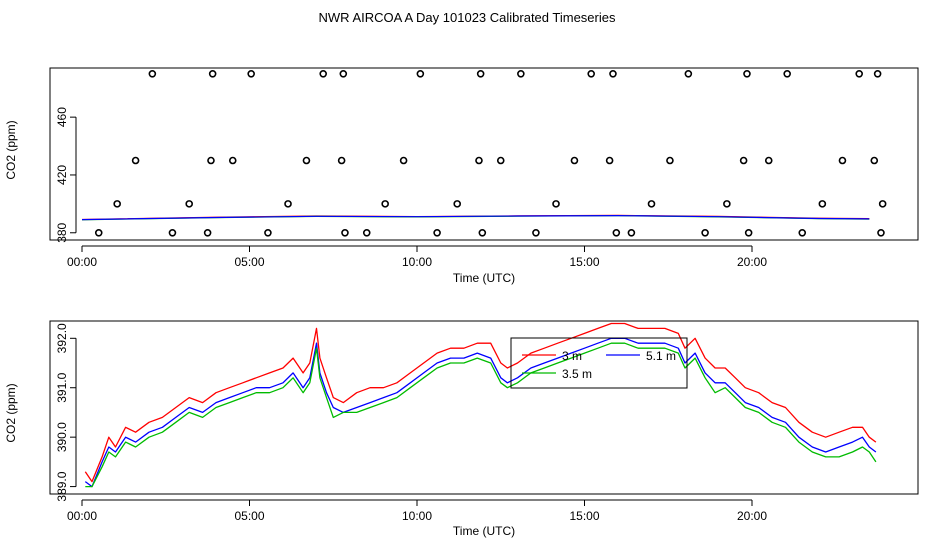  I want to click on bottom-y-tick-label: 389.0, so click(62, 486).